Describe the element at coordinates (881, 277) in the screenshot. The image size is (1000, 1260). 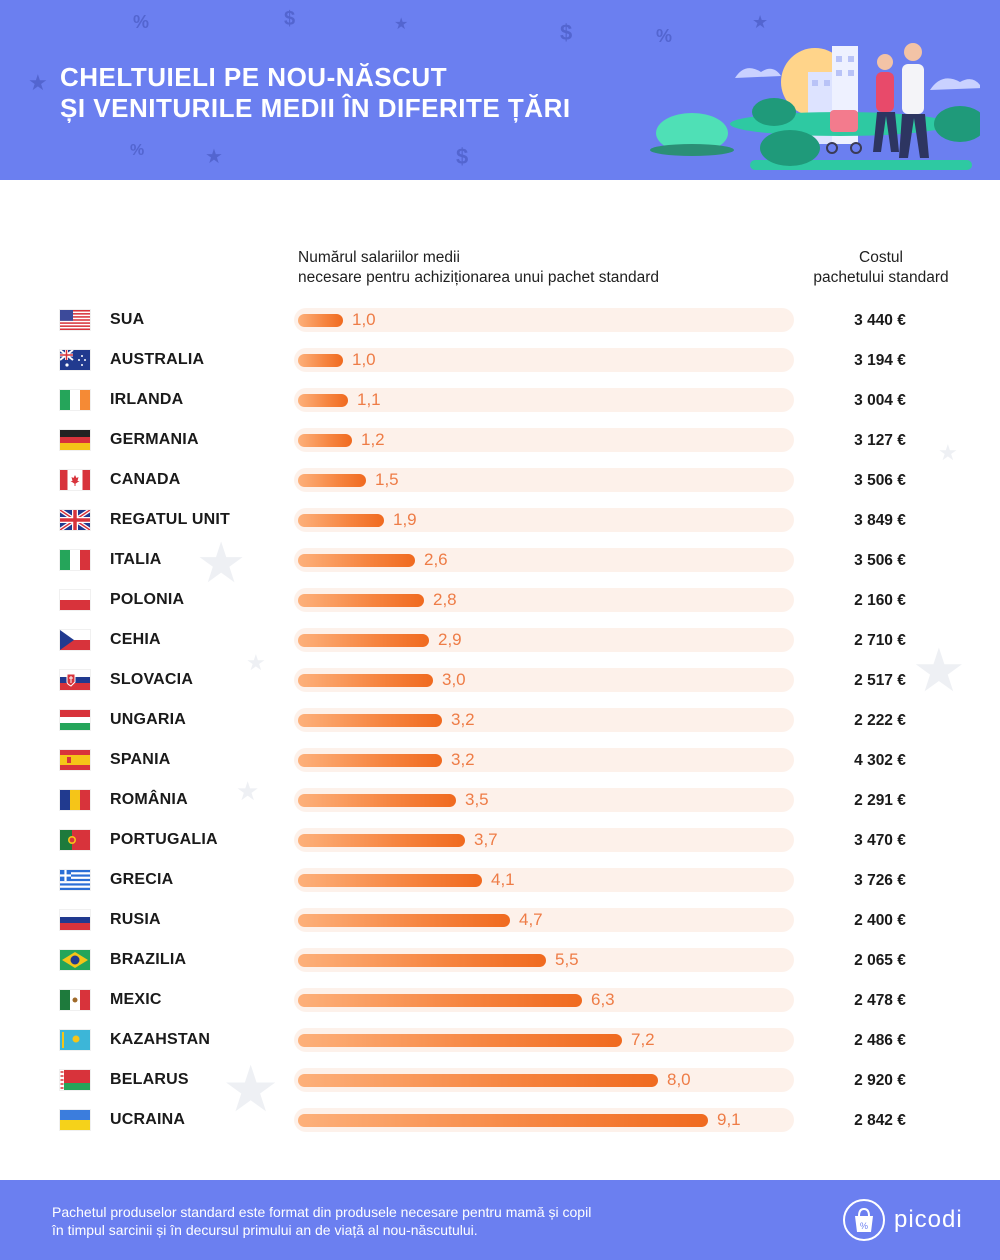
I see `cost-column-header-line-2: pachetului standard` at that location.